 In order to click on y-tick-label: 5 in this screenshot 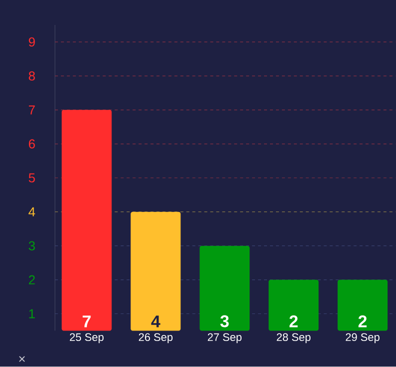, I will do `click(31, 178)`.